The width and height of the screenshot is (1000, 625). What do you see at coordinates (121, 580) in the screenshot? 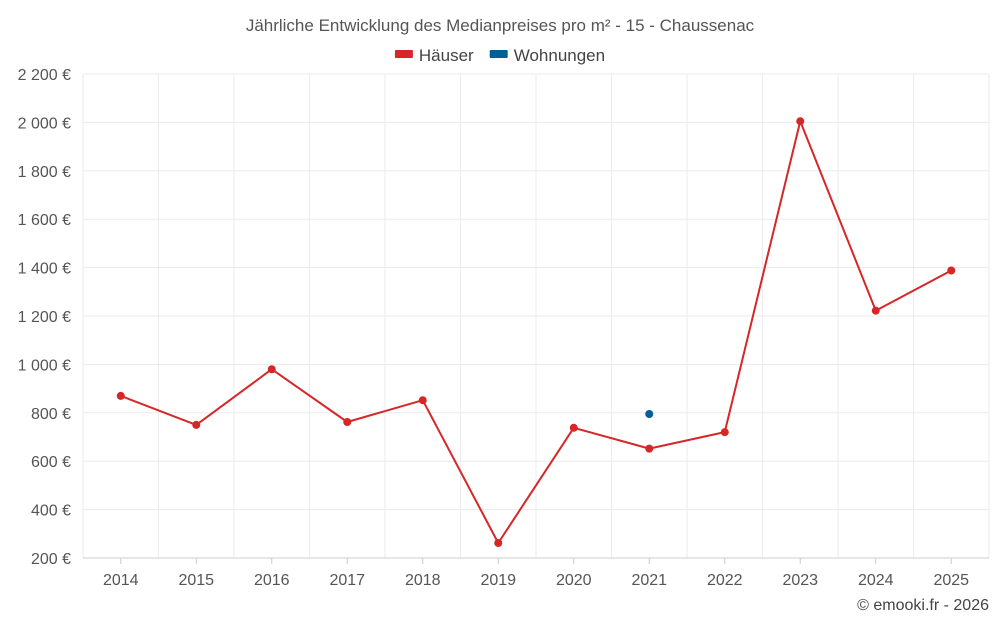
I see `x-tick-label: 2014` at bounding box center [121, 580].